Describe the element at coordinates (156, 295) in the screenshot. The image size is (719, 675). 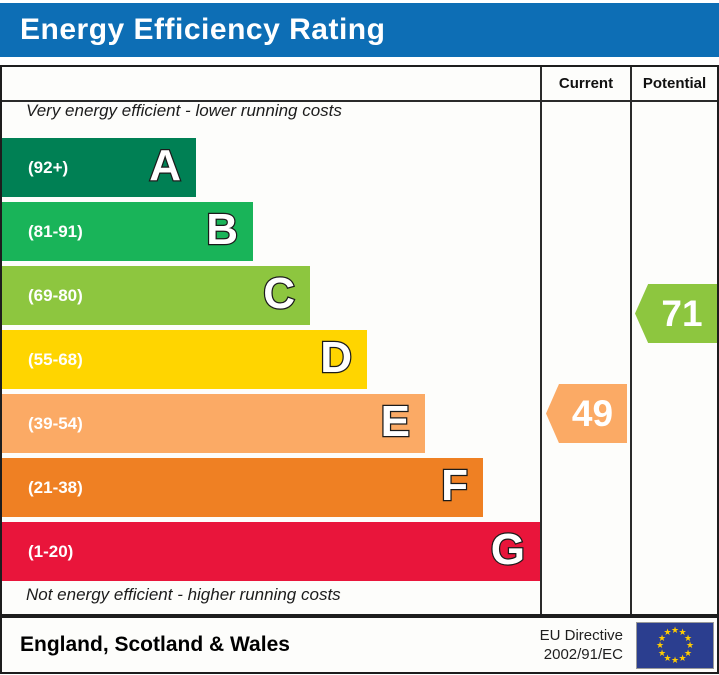
I see `band-C: (69-80) C` at that location.